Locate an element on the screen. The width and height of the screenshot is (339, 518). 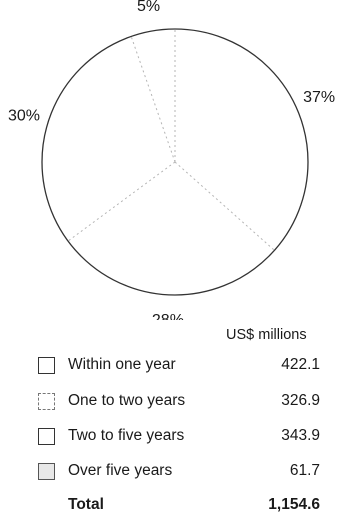
legend-value: 326.9 is located at coordinates (300, 400).